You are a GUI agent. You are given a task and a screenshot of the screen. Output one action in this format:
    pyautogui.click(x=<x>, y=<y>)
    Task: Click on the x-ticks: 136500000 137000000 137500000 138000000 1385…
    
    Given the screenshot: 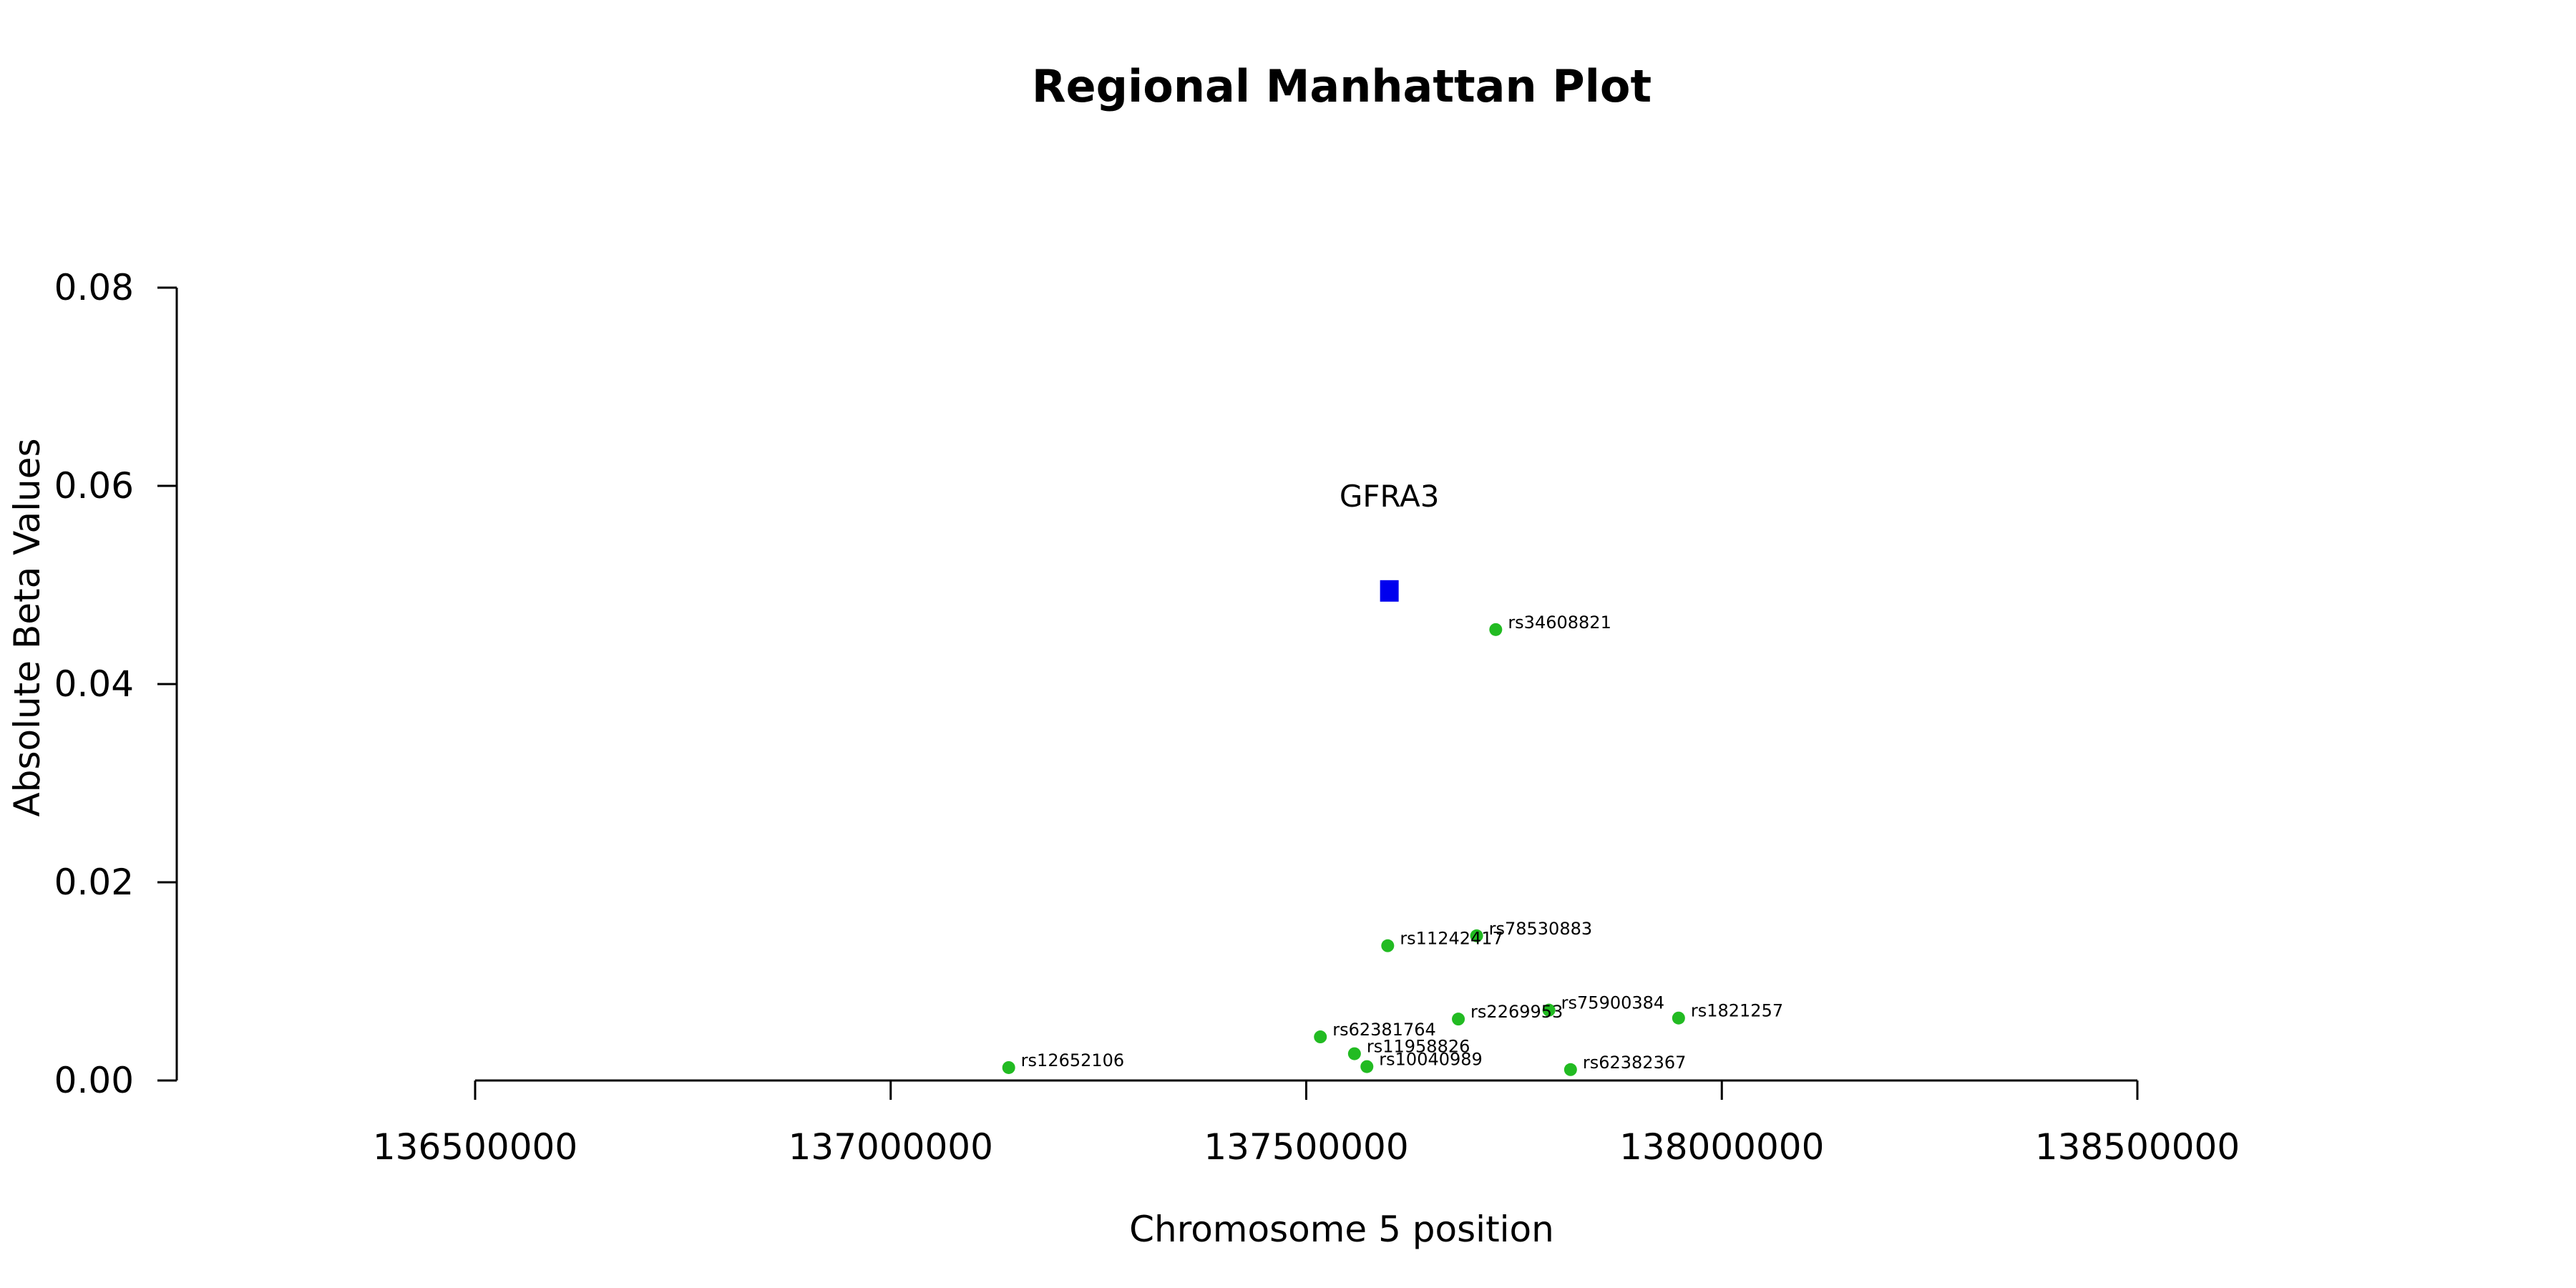 What is the action you would take?
    pyautogui.click(x=1306, y=1124)
    